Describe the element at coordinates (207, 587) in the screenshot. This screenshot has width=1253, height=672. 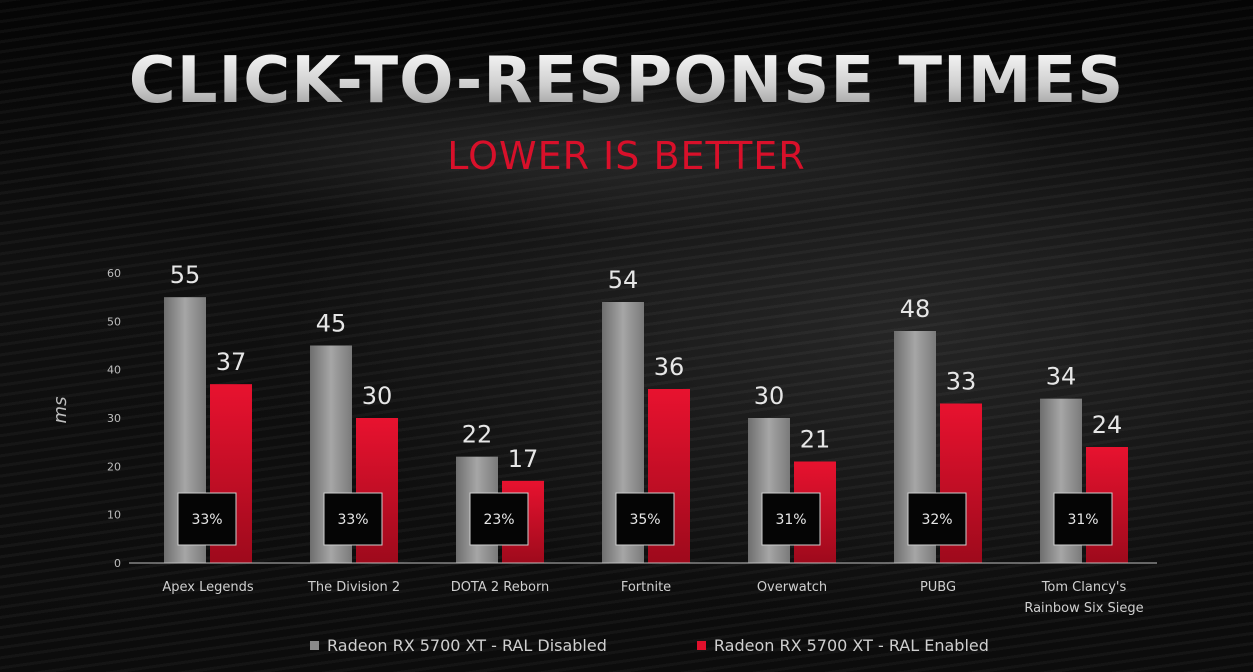
I see `x-tick-label: Apex Legends` at that location.